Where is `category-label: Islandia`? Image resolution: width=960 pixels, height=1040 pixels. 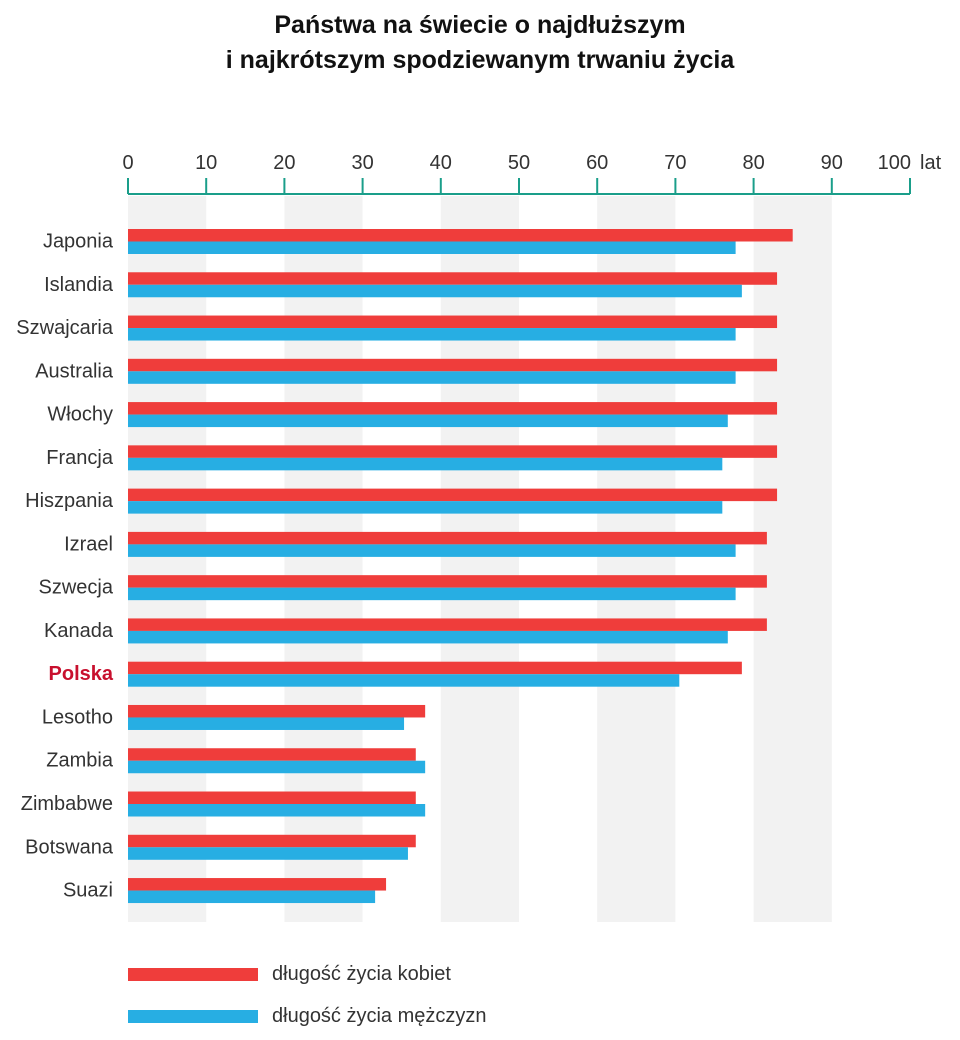 category-label: Islandia is located at coordinates (79, 285).